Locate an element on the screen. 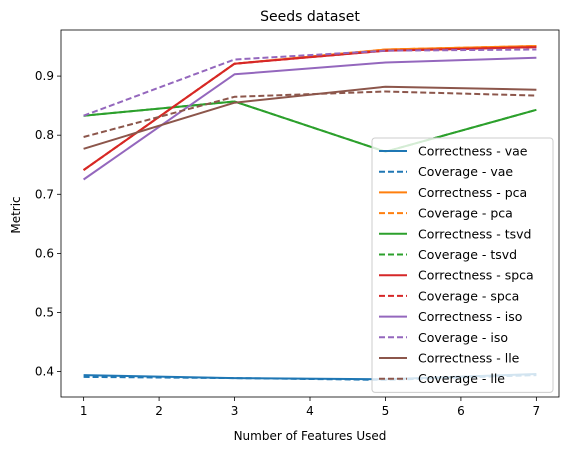 The width and height of the screenshot is (567, 453). legend-label: Coverage - iso is located at coordinates (463, 337).